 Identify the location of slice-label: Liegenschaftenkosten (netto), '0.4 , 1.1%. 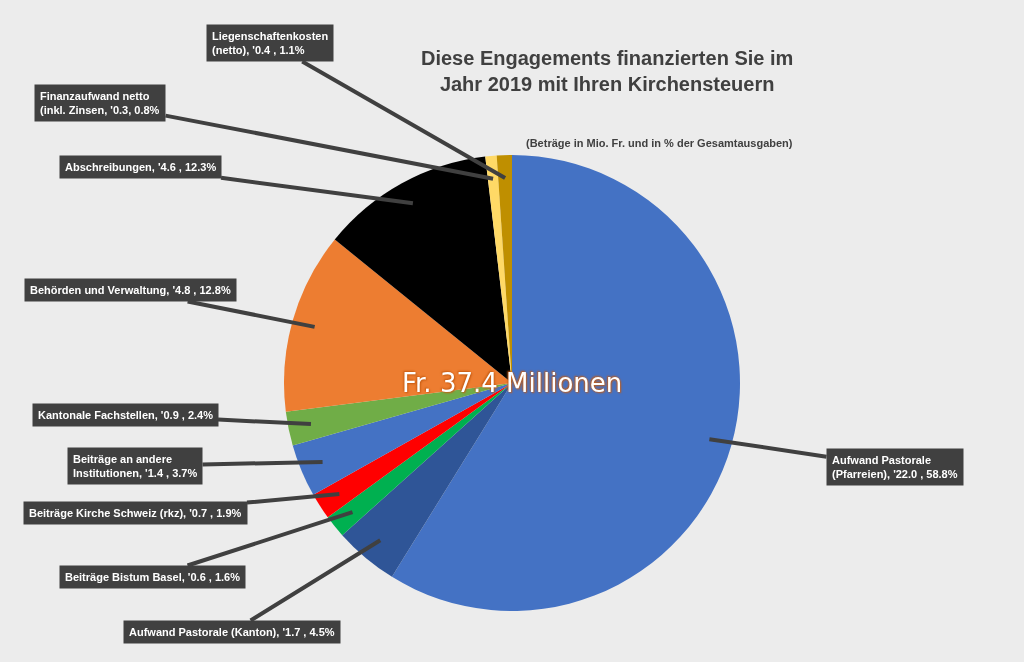
(270, 43).